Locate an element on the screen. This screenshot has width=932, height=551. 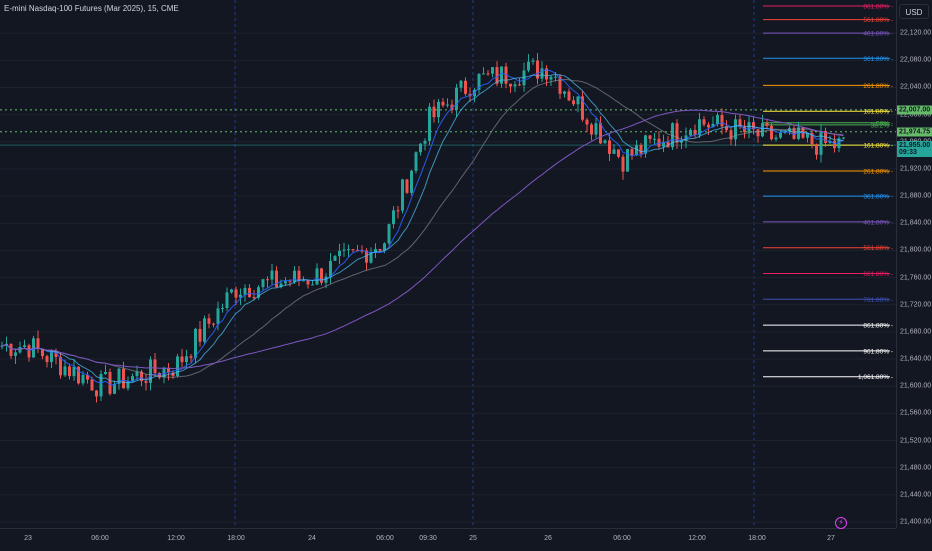
price-tick-label: 21,480.00 is located at coordinates (916, 468).